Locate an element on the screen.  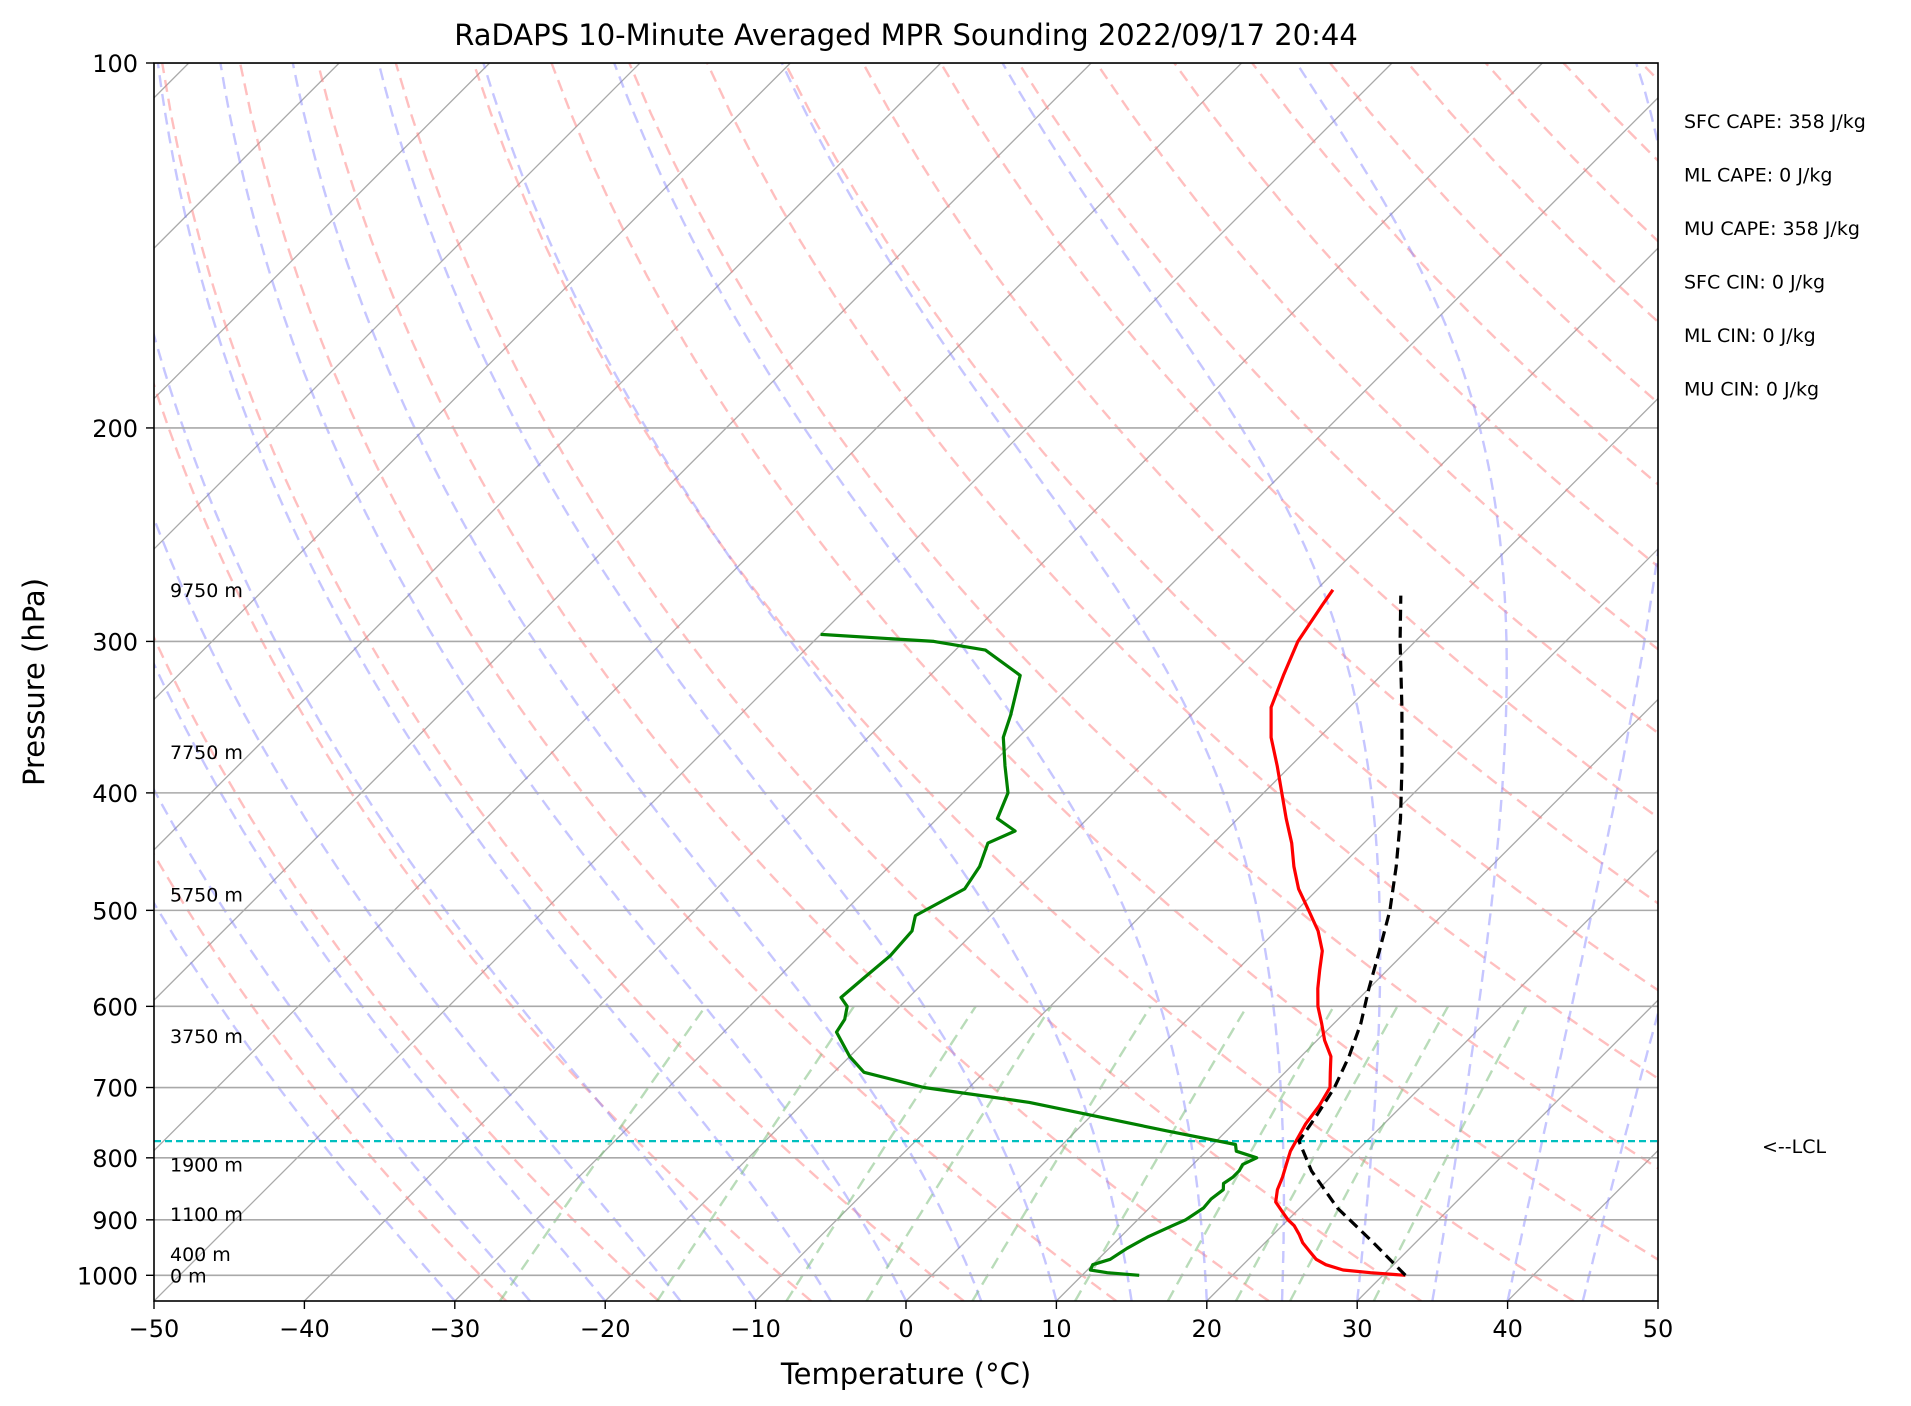
y-tick-label: 100 is located at coordinates (115, 64).